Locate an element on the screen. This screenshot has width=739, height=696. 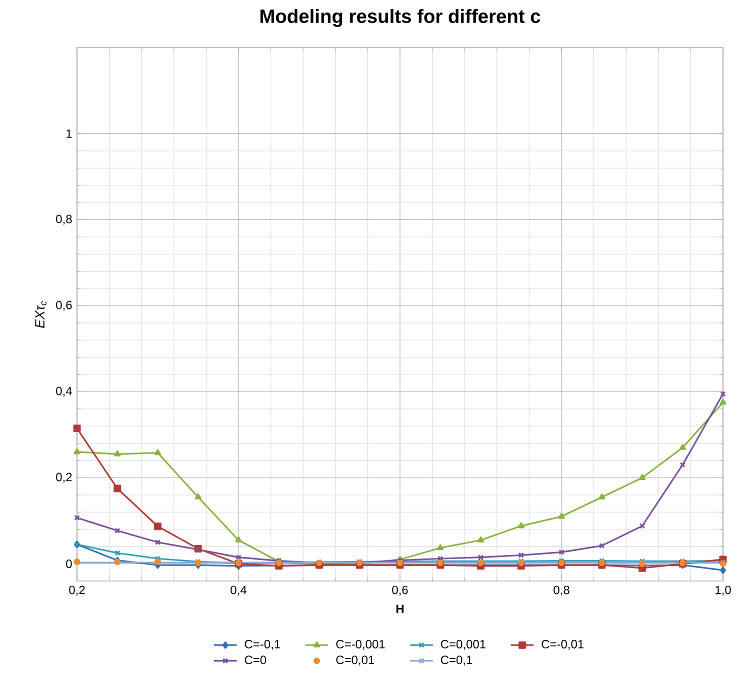
y-axis-title: EXτ$_{c}$ is located at coordinates (40, 314).